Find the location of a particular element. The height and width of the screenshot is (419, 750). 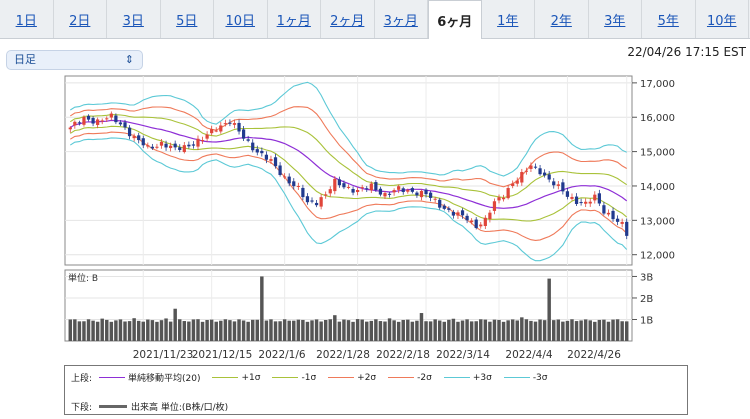

legend-lower-label: 下段: is located at coordinates (82, 408).